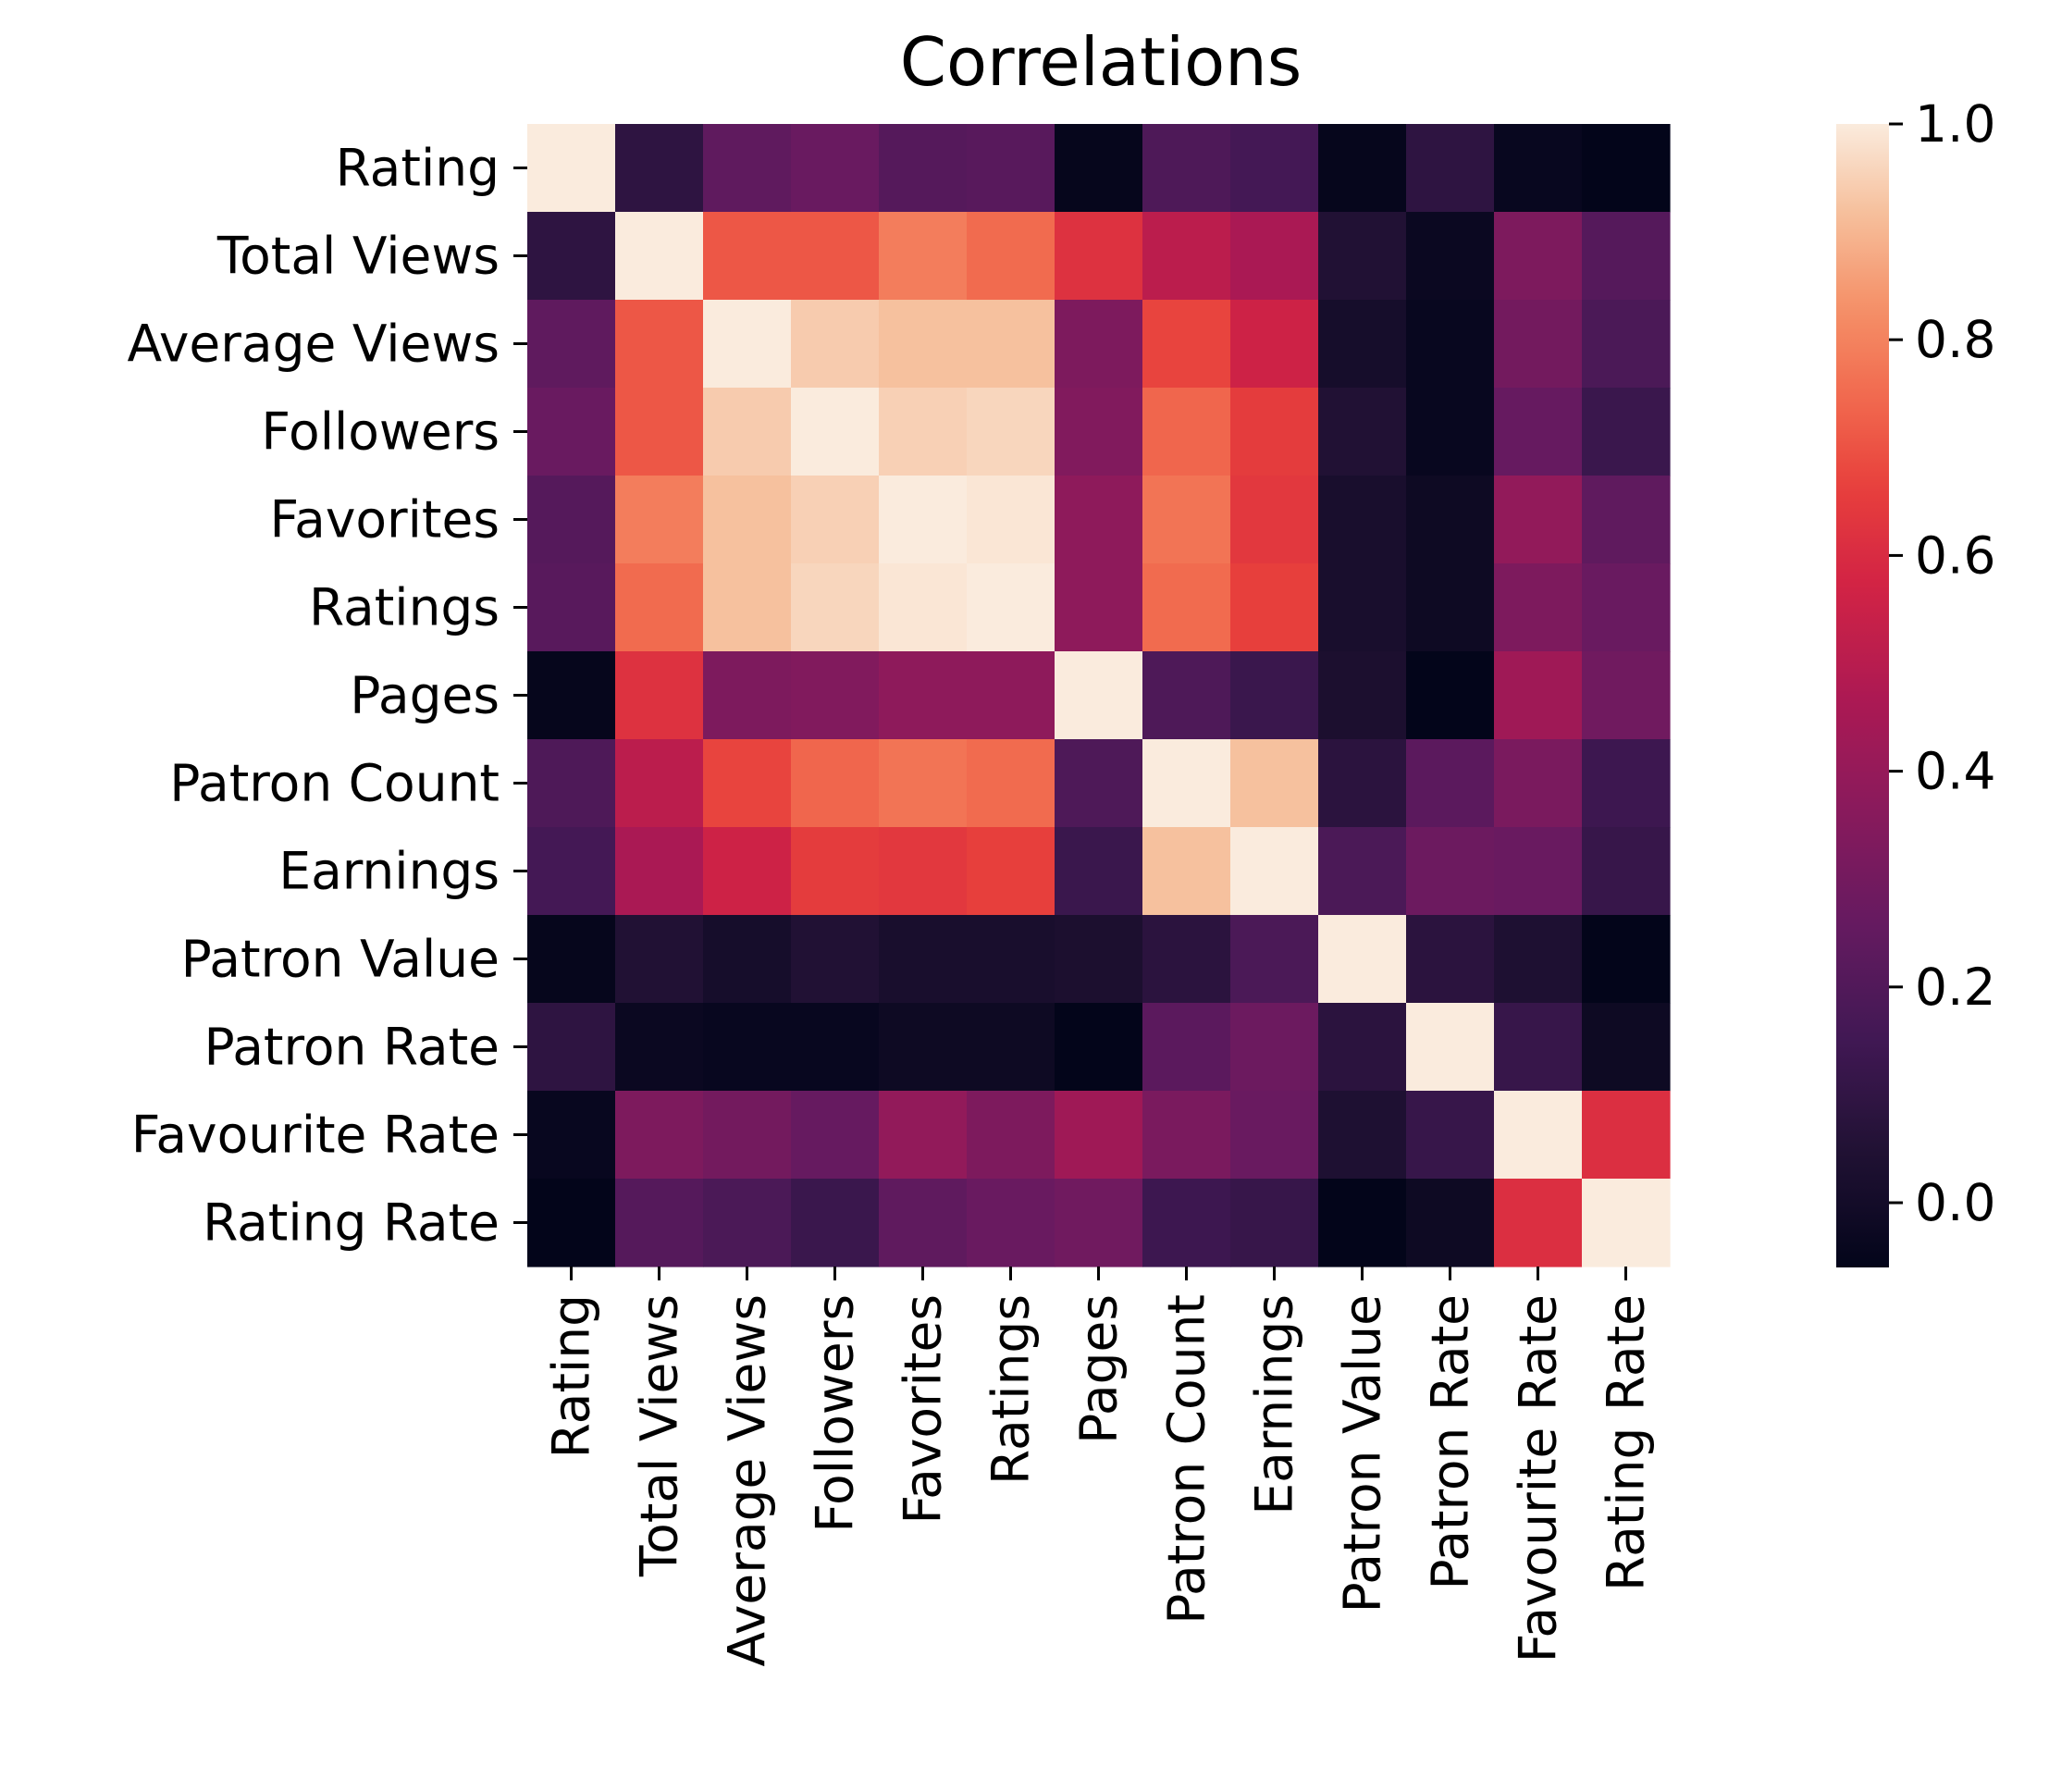 The height and width of the screenshot is (1792, 2049). I want to click on heatmap-cell-patron-value-x-patron-value, so click(1362, 960).